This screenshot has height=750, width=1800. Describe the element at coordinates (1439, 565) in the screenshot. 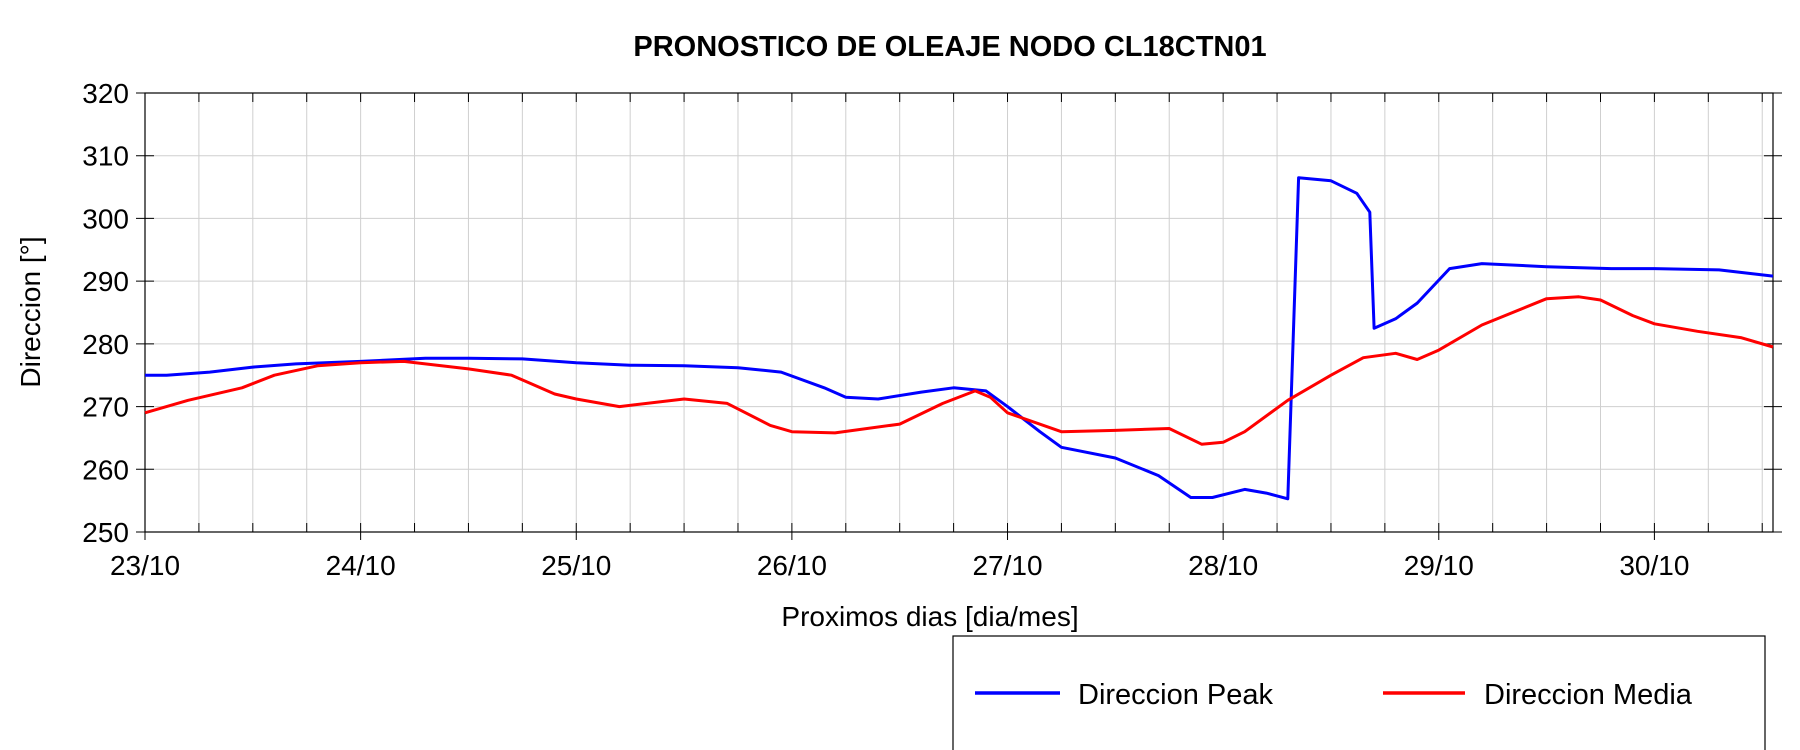

I see `x-tick-label: 29/10` at that location.